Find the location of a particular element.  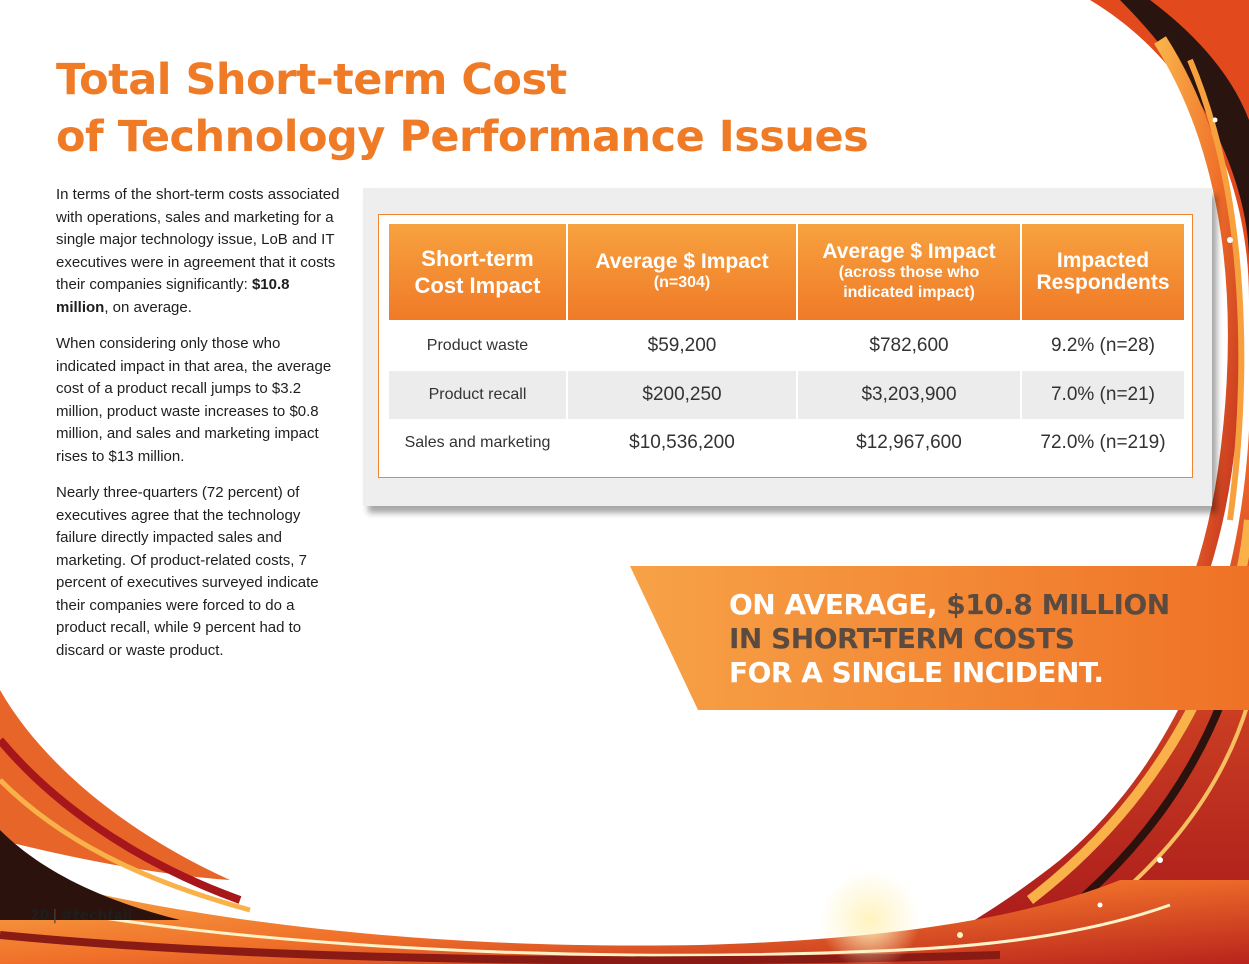

row-label: Product waste is located at coordinates (478, 345).